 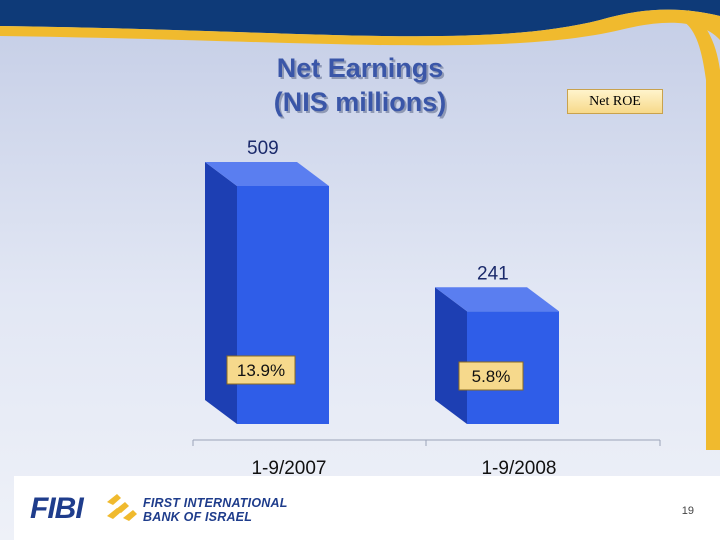 What do you see at coordinates (615, 101) in the screenshot?
I see `roe-legend: Net ROE` at bounding box center [615, 101].